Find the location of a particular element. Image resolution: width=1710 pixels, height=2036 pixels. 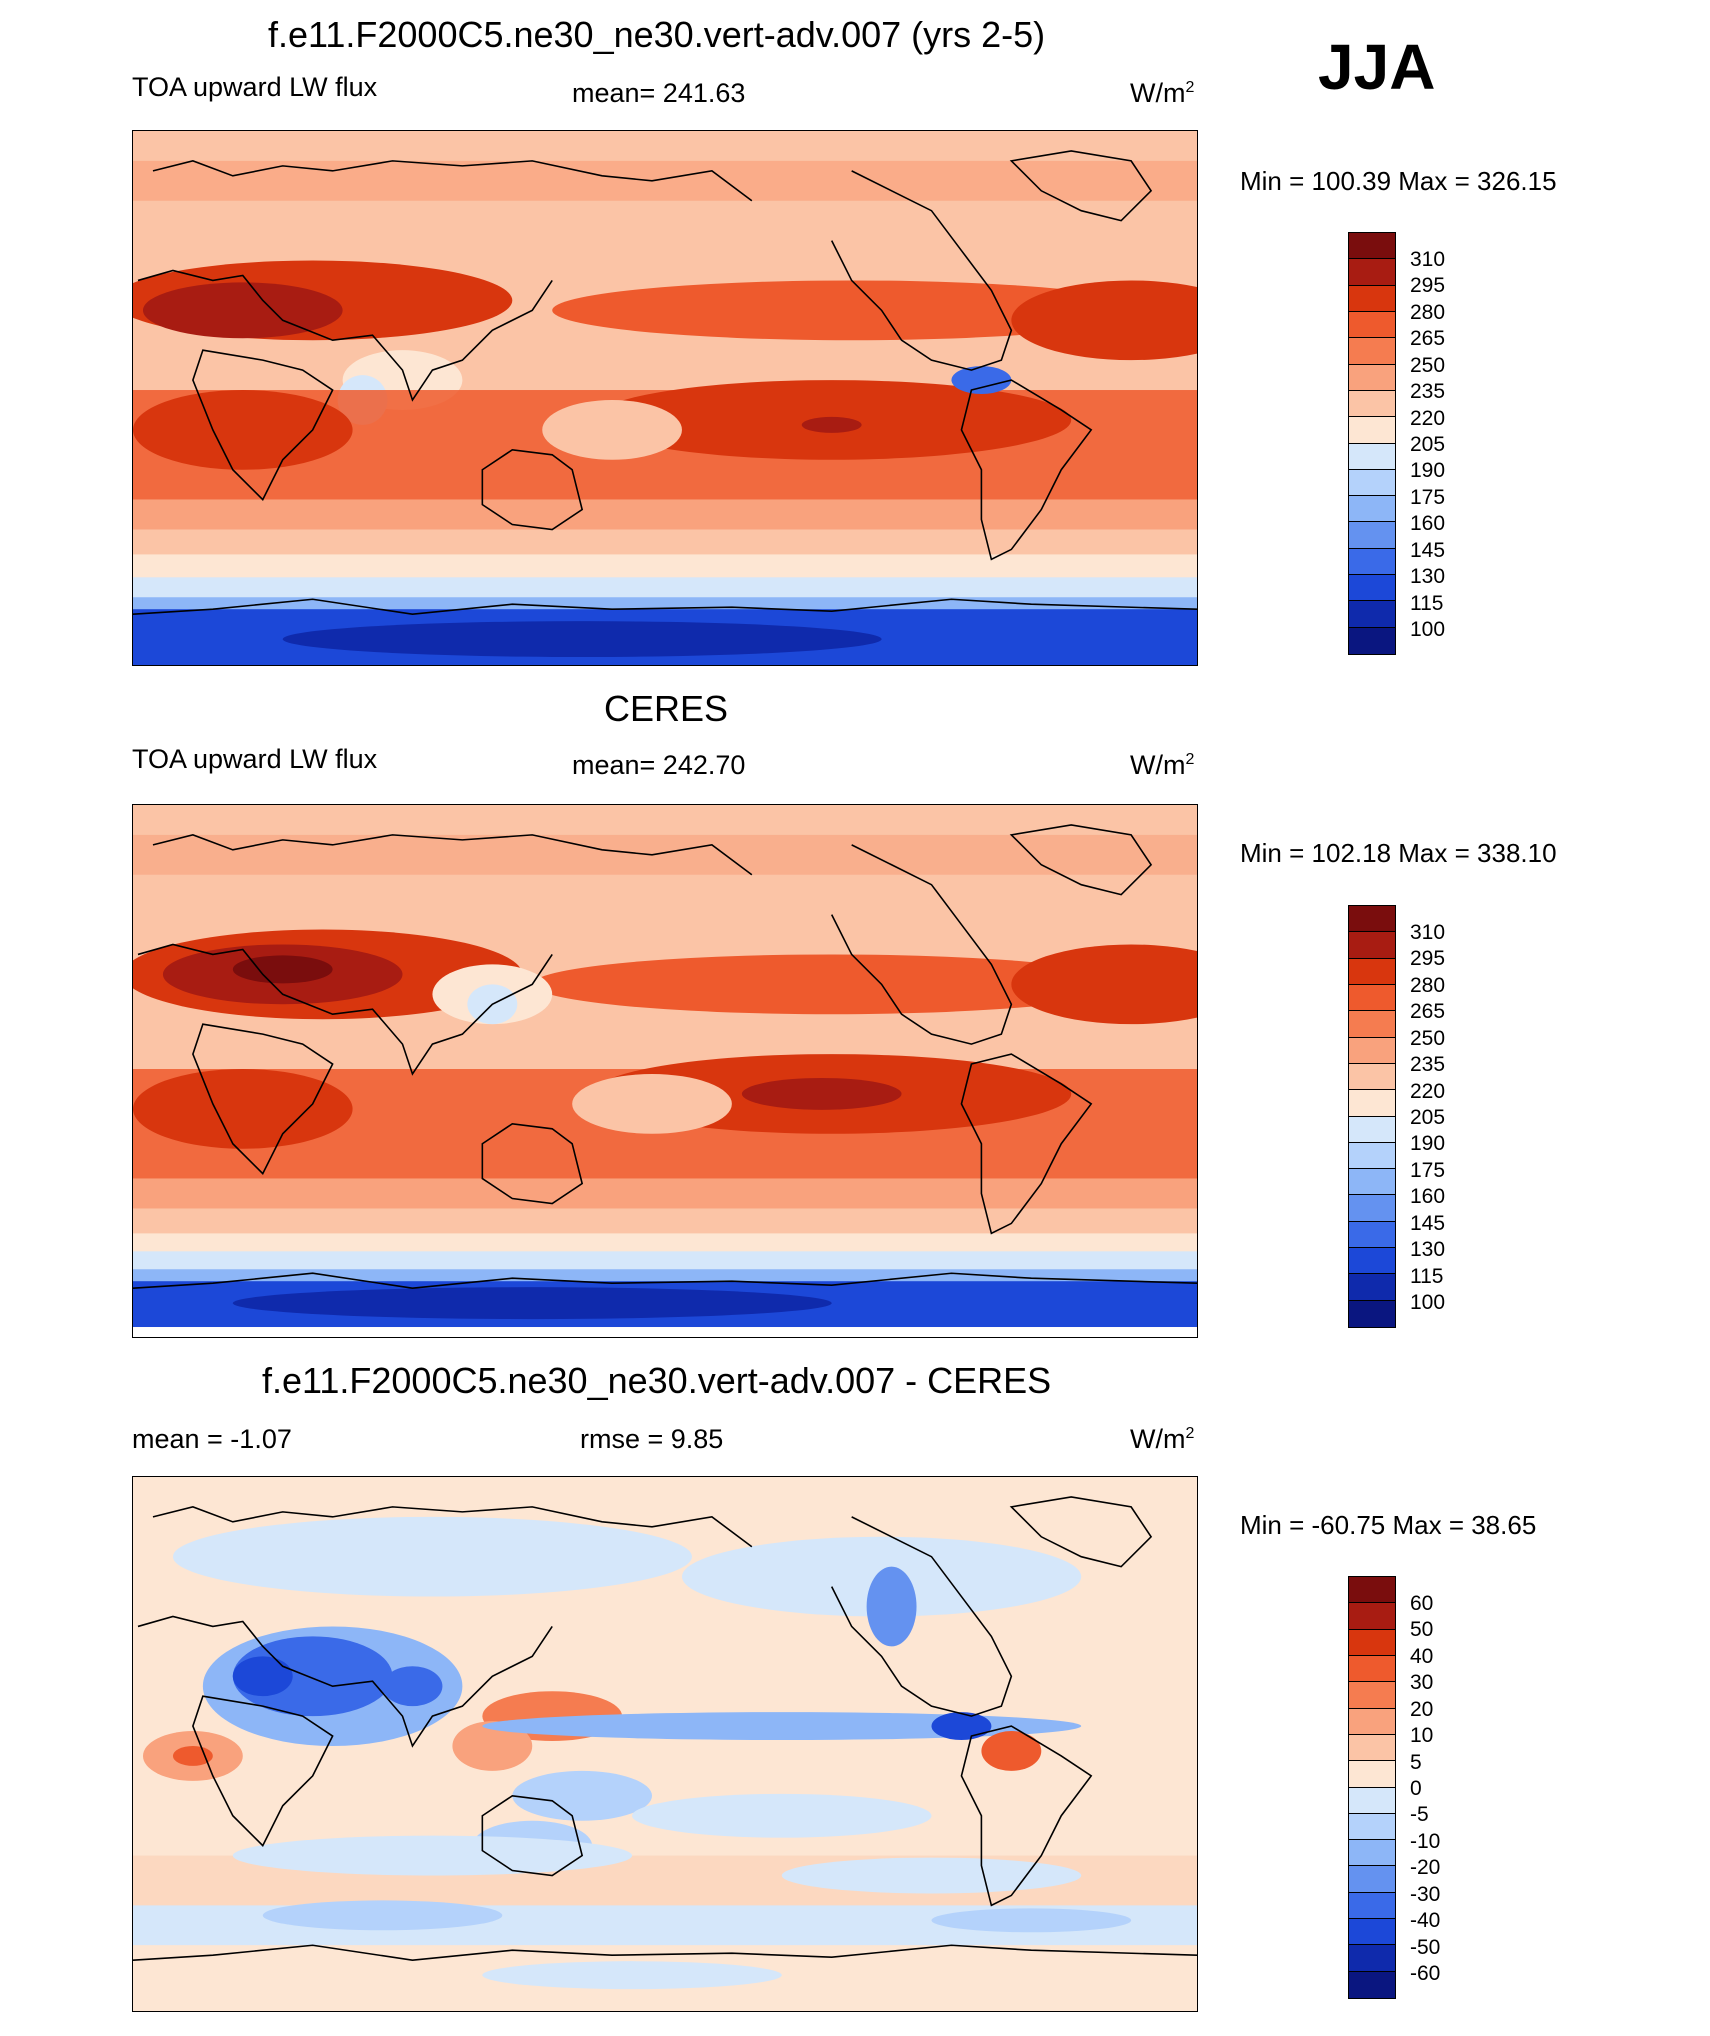

colorbar-tick-label: 205 is located at coordinates (1428, 444).